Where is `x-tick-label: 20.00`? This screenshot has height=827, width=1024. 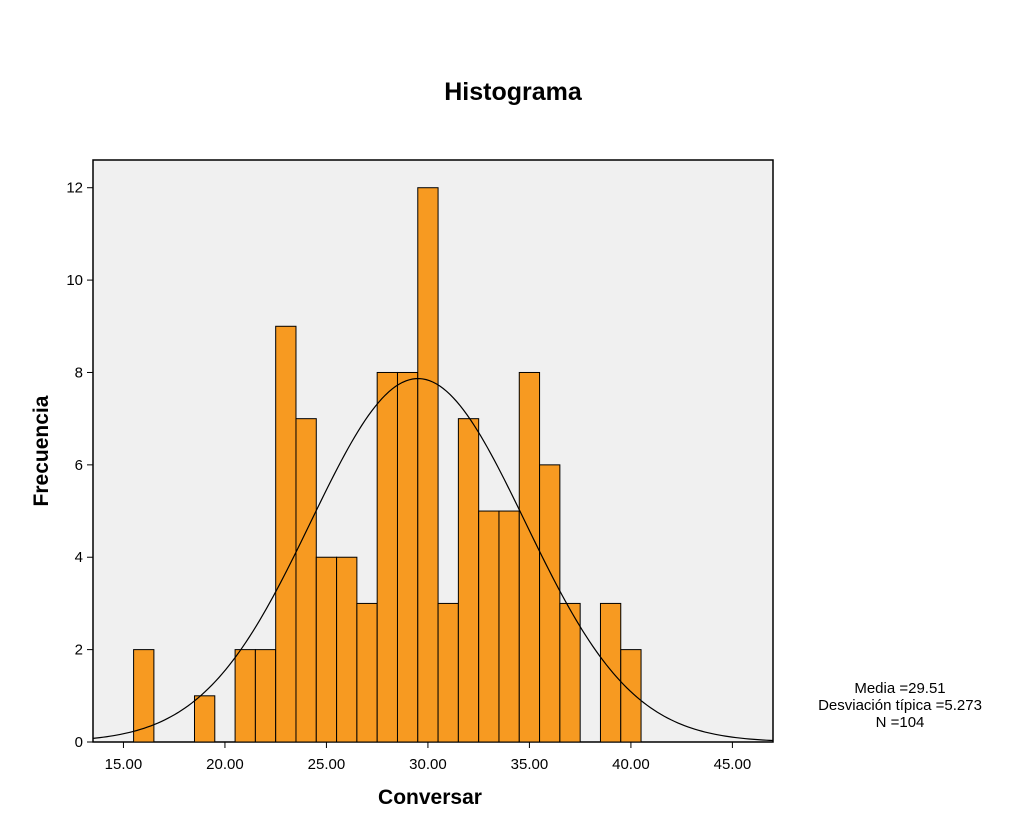 x-tick-label: 20.00 is located at coordinates (225, 764).